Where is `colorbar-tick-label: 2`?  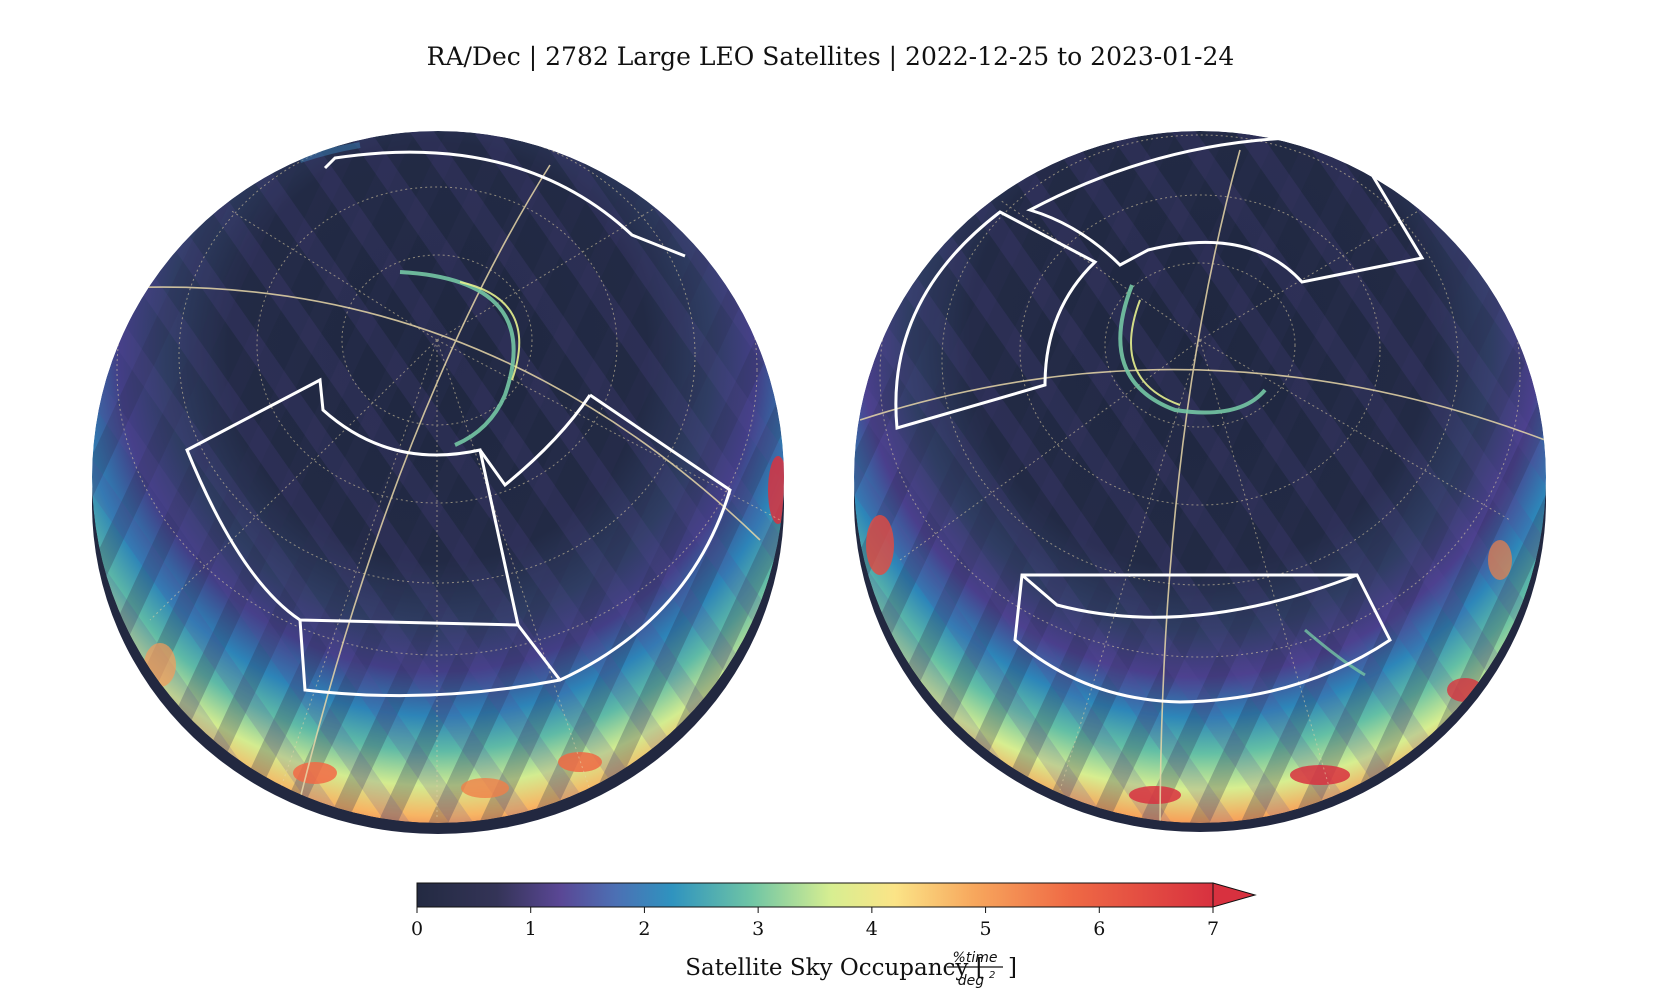
colorbar-tick-label: 2 is located at coordinates (644, 929).